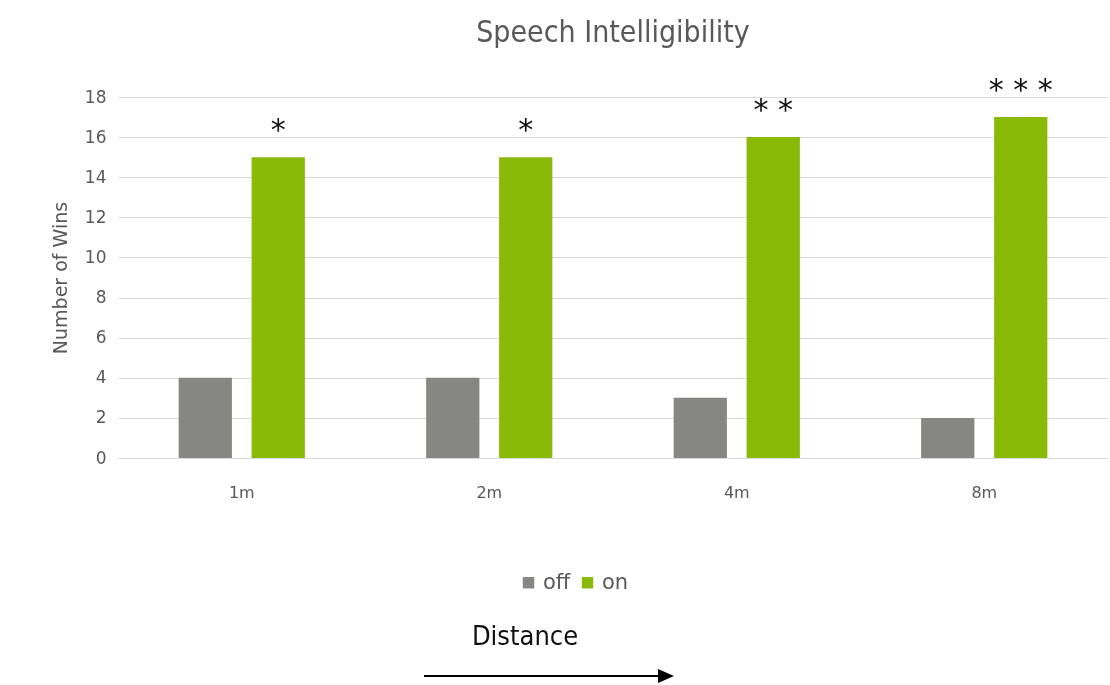 The height and width of the screenshot is (685, 1110). What do you see at coordinates (241, 492) in the screenshot?
I see `x-tick-label: 1m` at bounding box center [241, 492].